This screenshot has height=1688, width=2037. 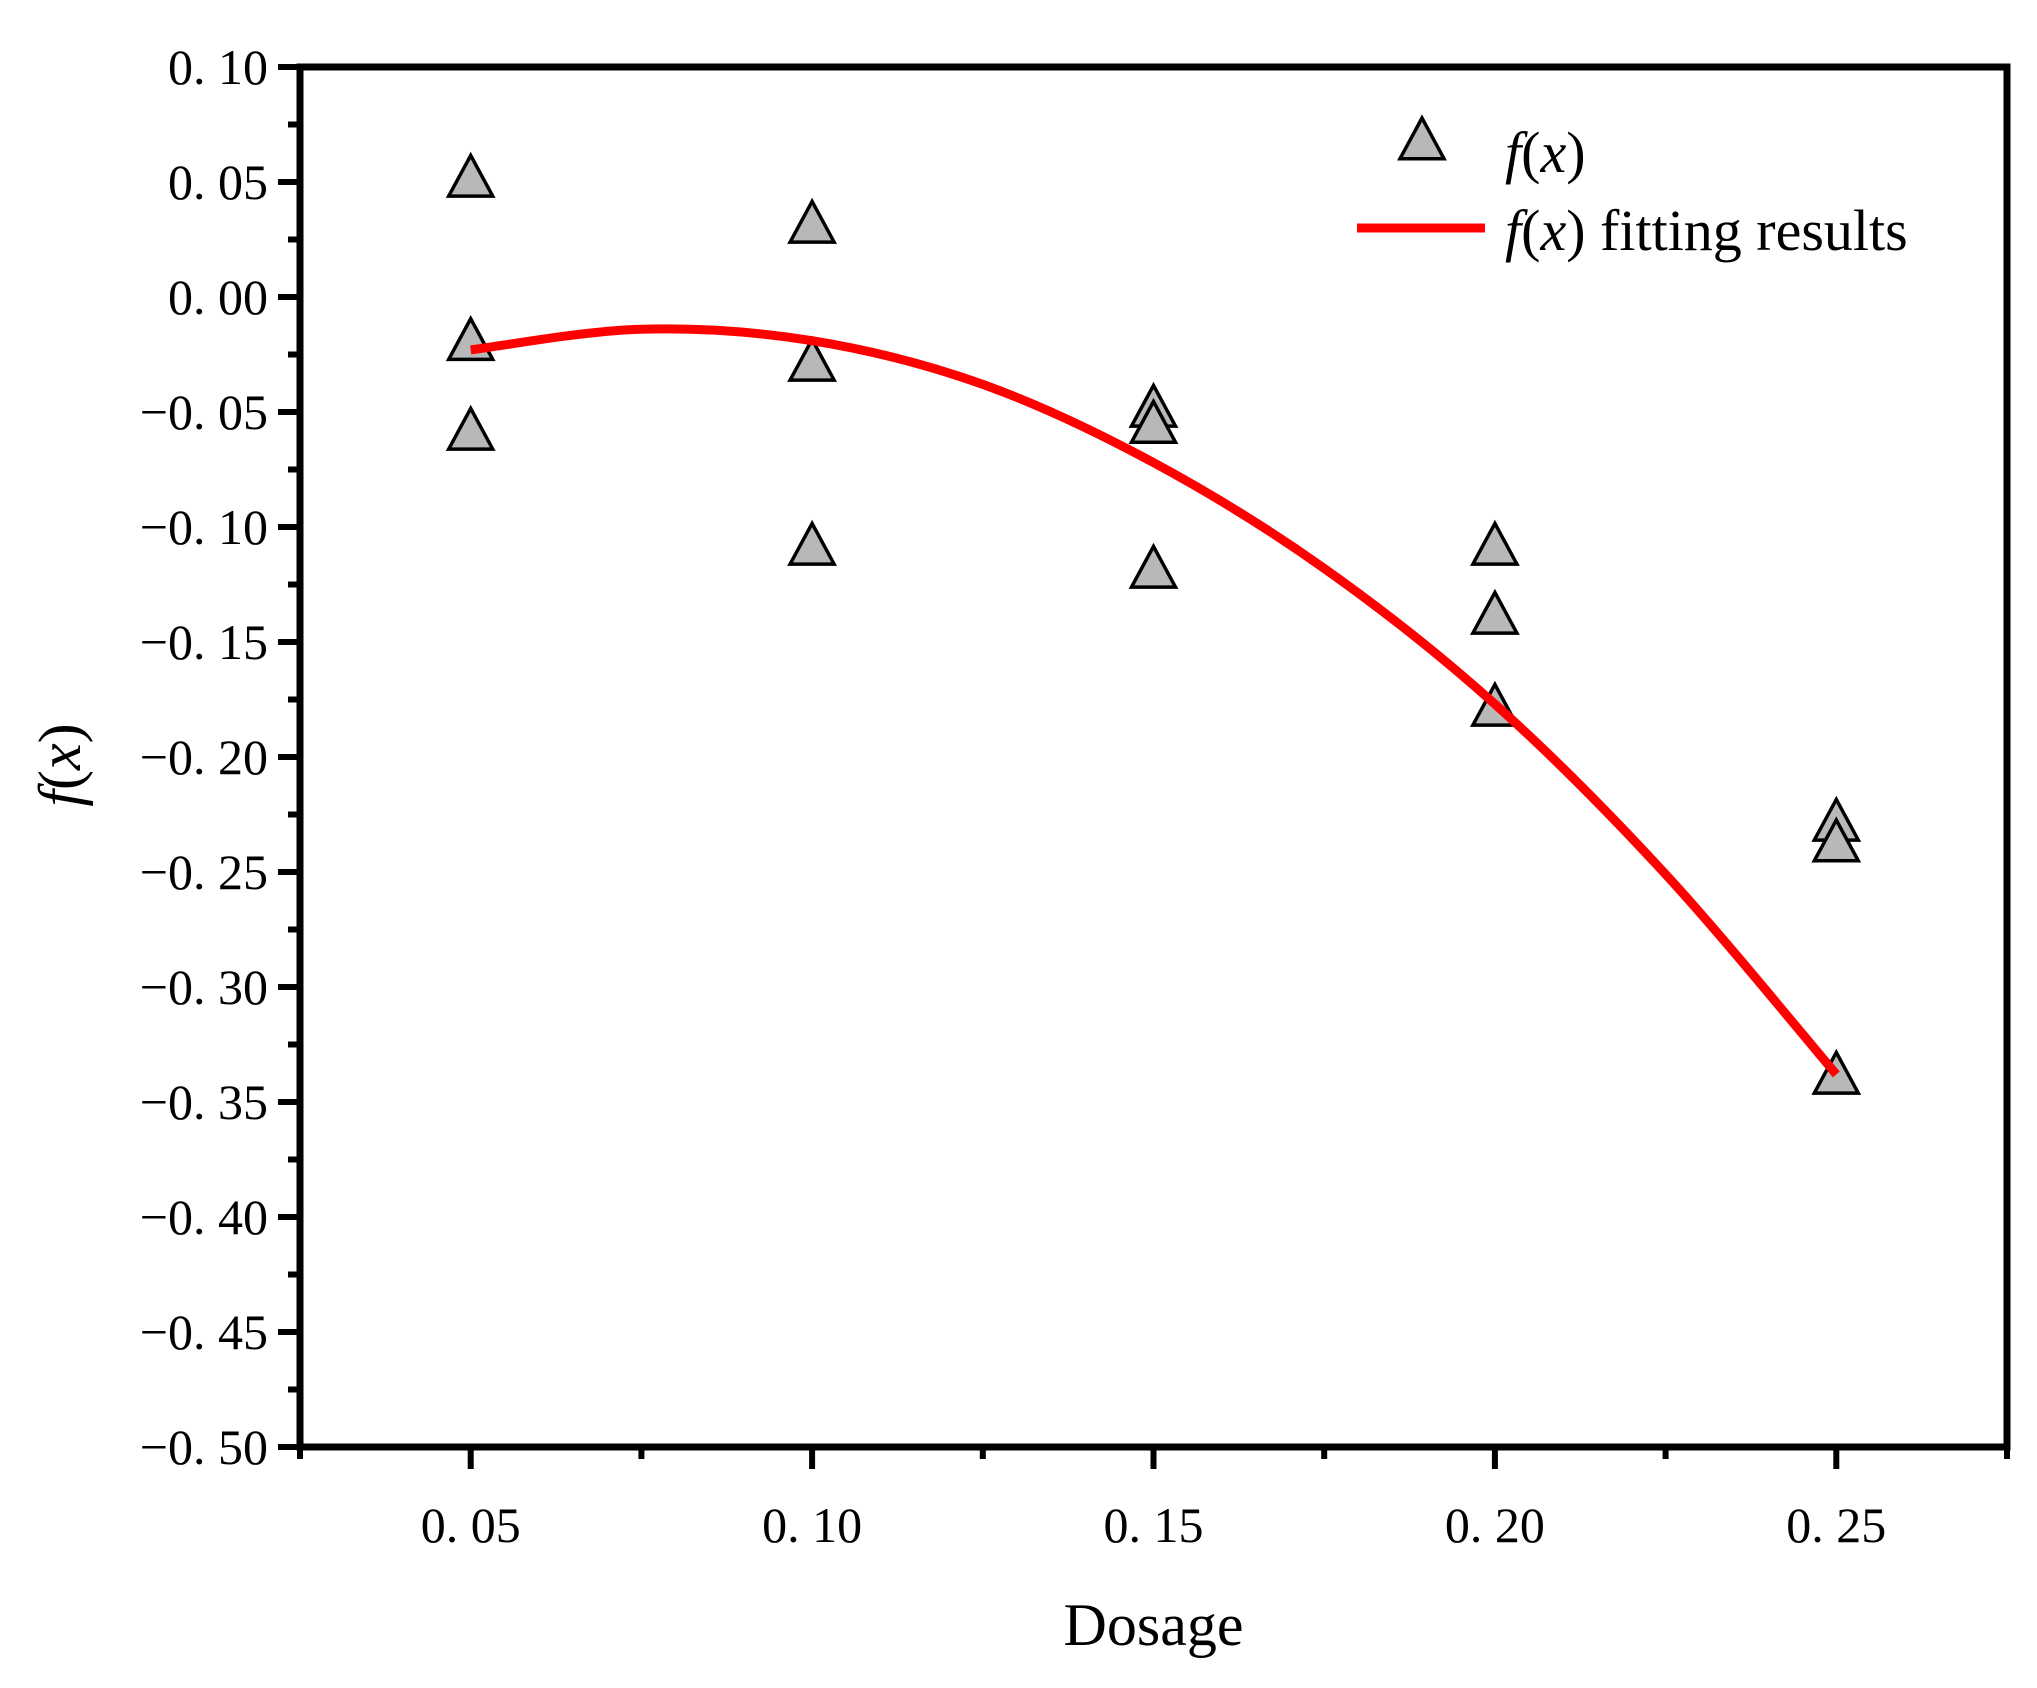 I want to click on x-tick-label: 0. 10, so click(x=812, y=1525).